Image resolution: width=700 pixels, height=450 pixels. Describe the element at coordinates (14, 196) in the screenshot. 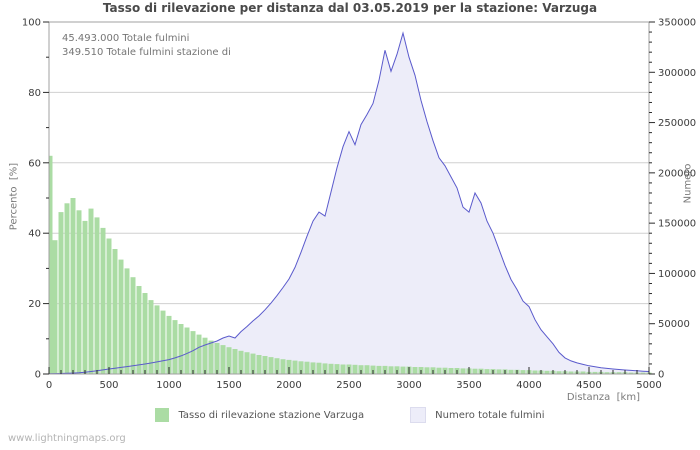

I see `y-axis-left-label: Percento [%]` at that location.